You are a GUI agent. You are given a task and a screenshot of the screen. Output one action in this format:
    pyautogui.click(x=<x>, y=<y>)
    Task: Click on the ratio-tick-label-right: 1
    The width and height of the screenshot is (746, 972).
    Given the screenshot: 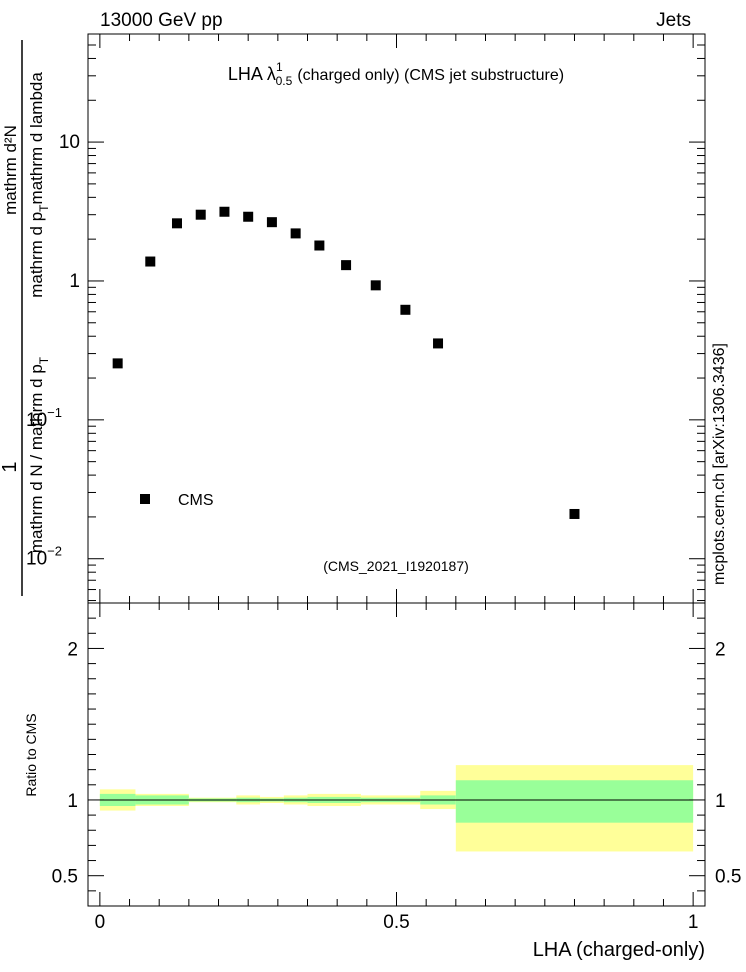 What is the action you would take?
    pyautogui.click(x=720, y=801)
    